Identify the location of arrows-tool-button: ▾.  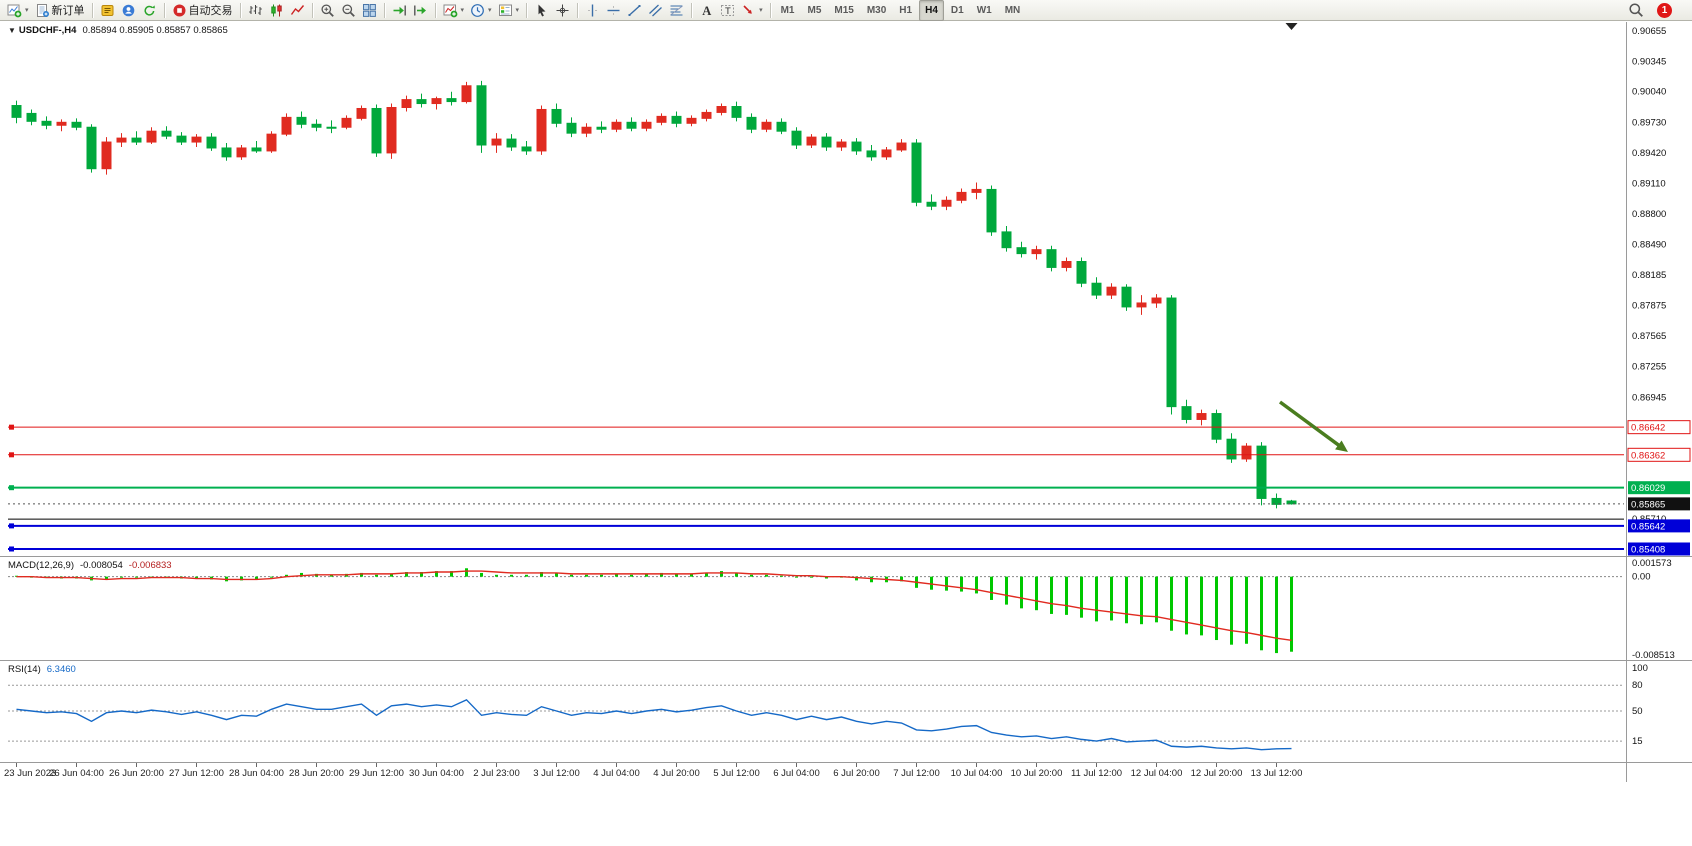
(752, 10).